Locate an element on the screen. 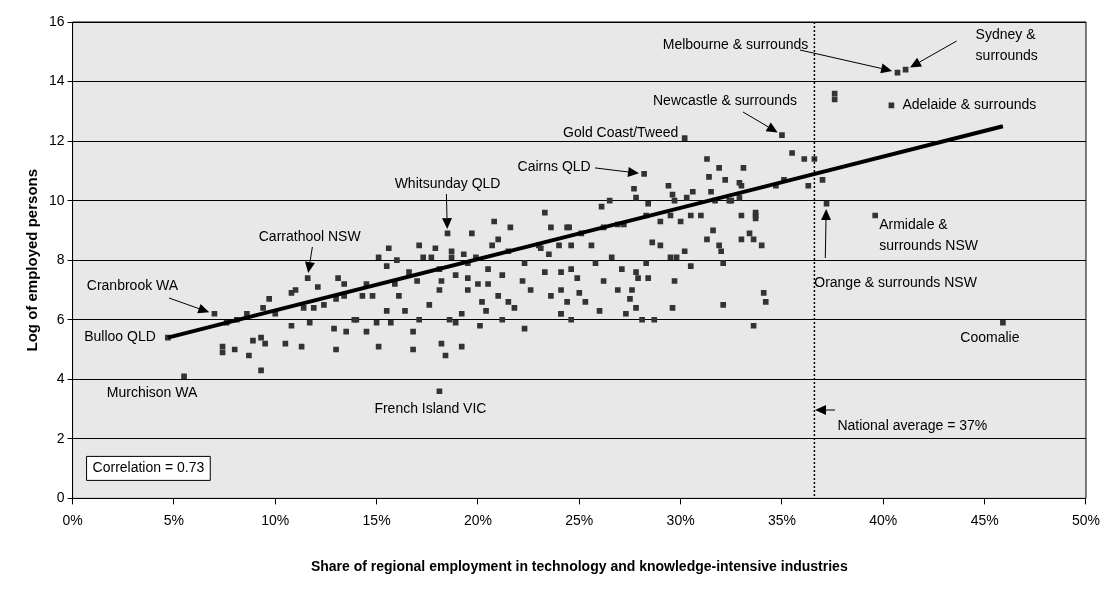 Image resolution: width=1111 pixels, height=589 pixels. annotation: Armidale & surrounds NSW is located at coordinates (929, 235).